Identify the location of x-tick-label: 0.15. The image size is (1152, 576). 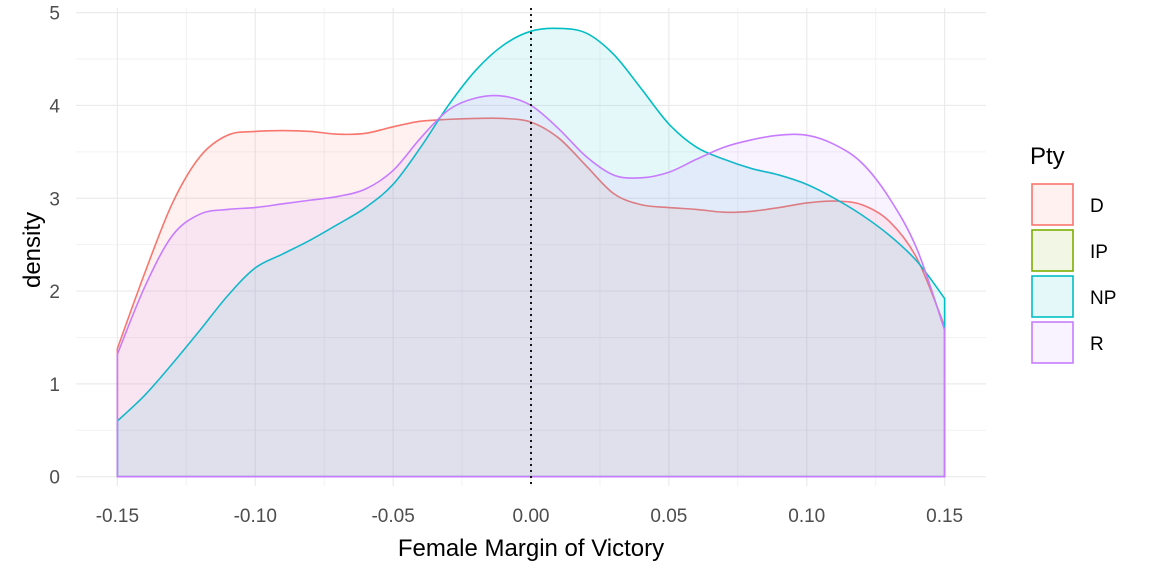
(944, 516).